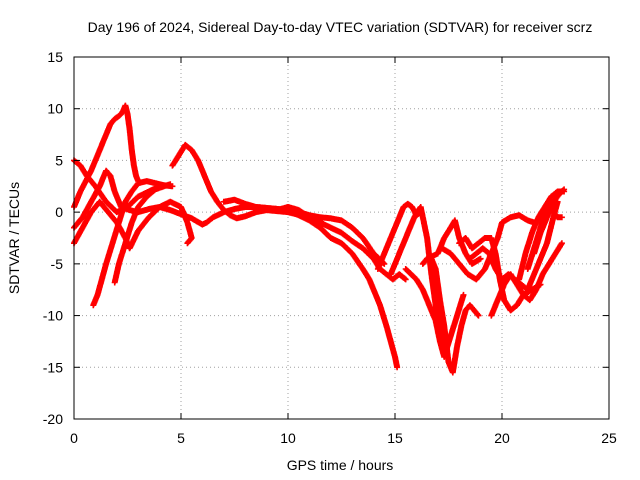  Describe the element at coordinates (340, 465) in the screenshot. I see `x-axis-label: GPS time / hours` at that location.